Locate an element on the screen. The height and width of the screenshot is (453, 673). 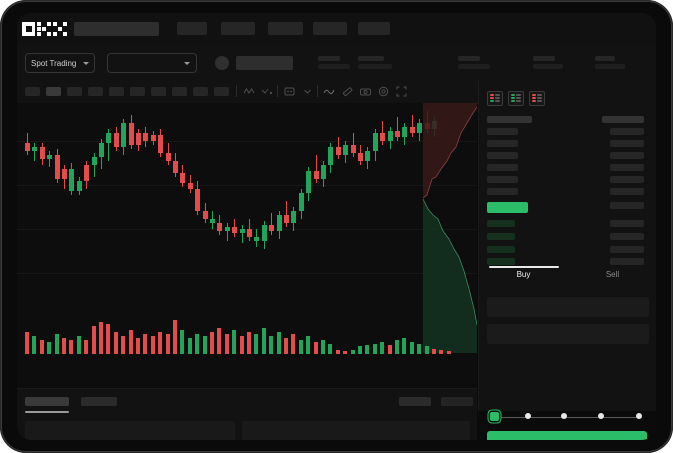
logo-letter-k is located at coordinates (44, 29).